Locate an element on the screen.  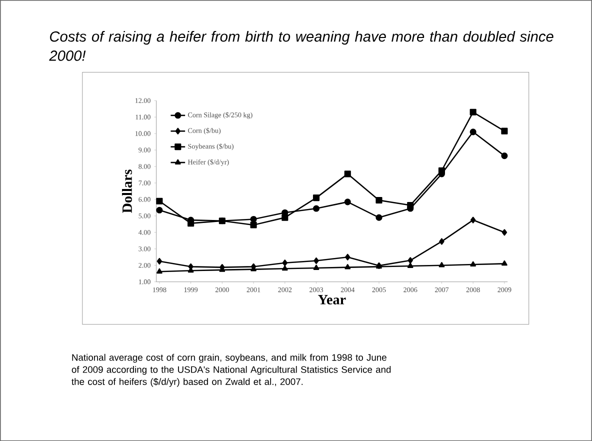
text: National average cost of corn grain, soybeans, and milk from 1998 to June of 2009 according to the USDA's National Agricultural Statistics Service and the cost of heifers ($/d/yr) based on Zwald et al., 2007. is located at coordinates (231, 370).